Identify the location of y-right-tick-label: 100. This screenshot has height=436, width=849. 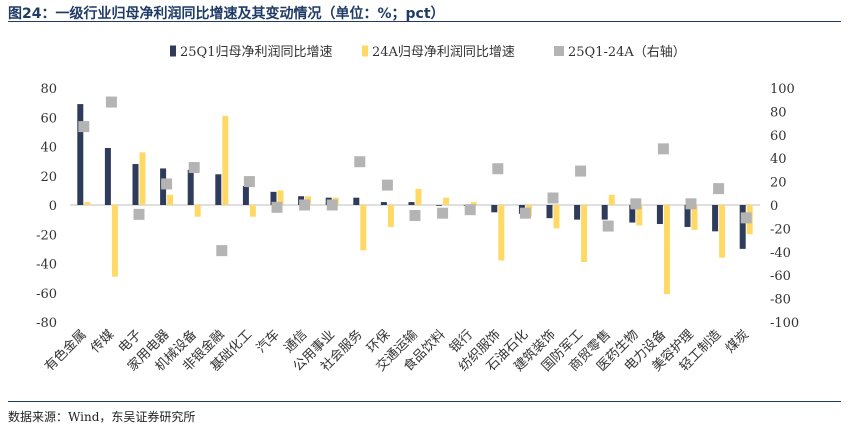
(782, 89).